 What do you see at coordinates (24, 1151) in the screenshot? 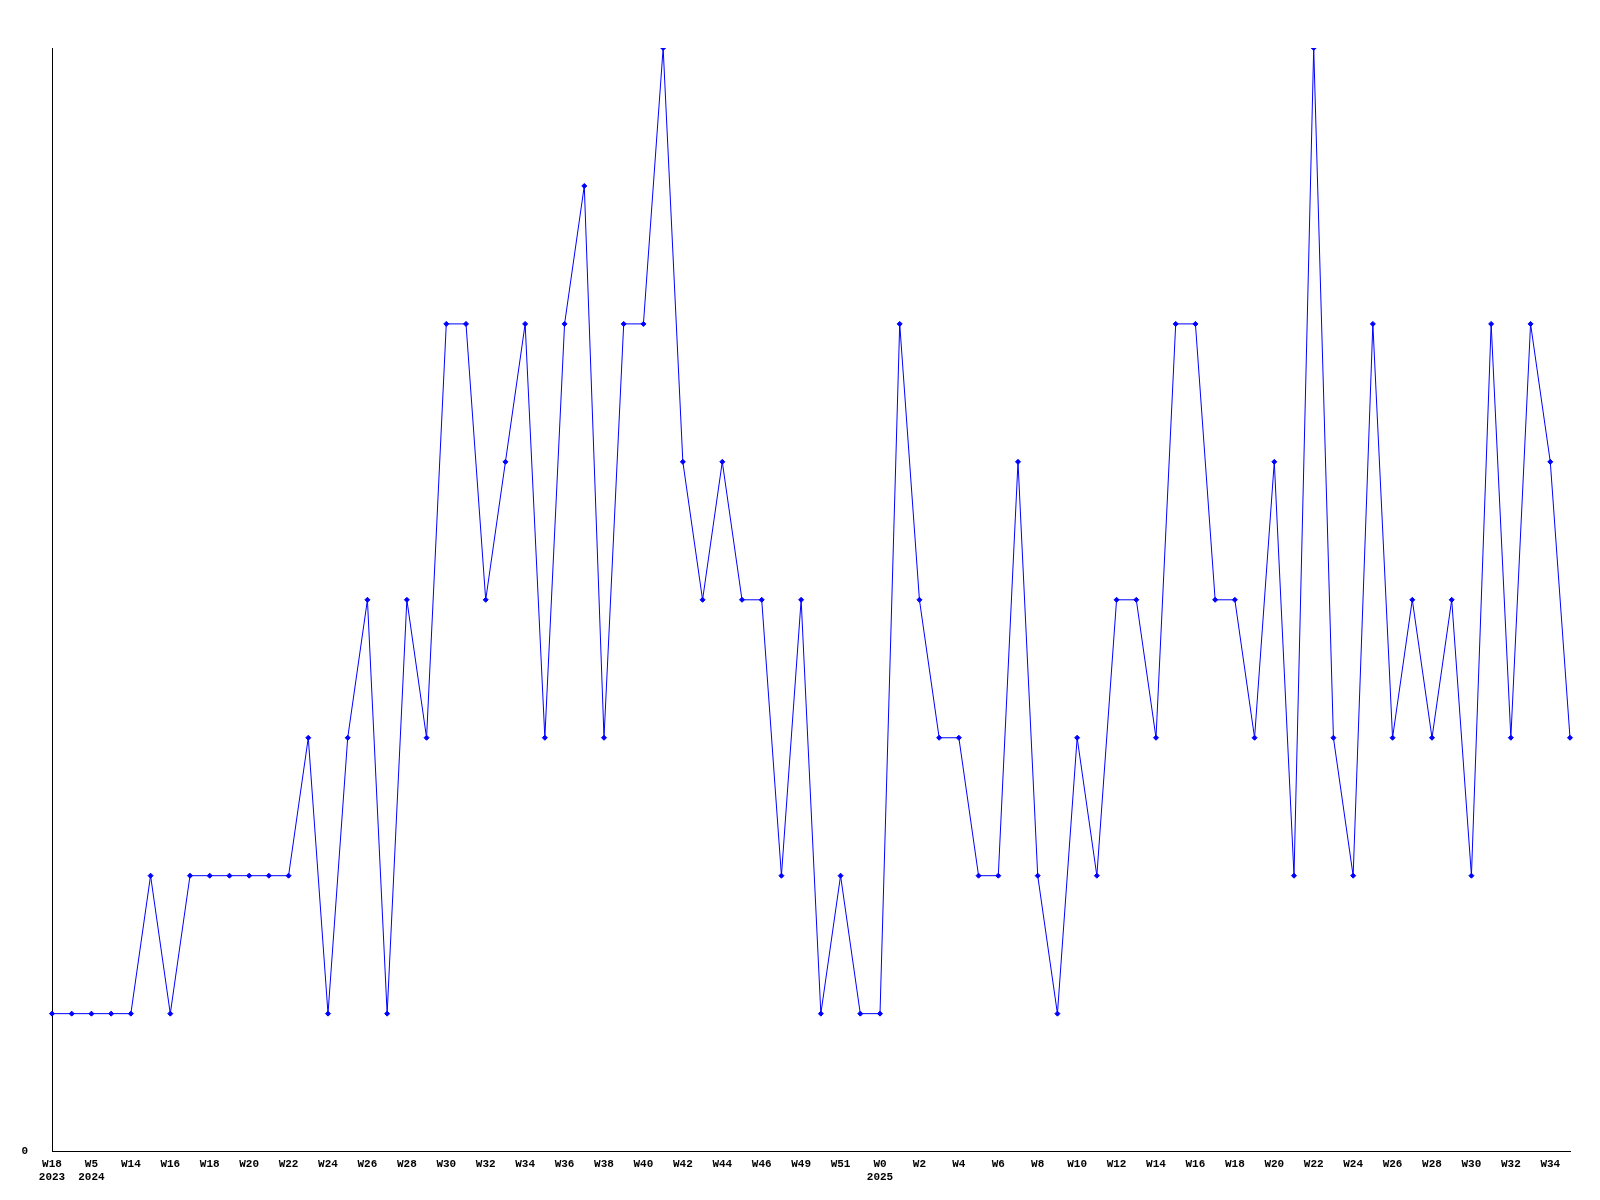
I see `text: 0` at bounding box center [24, 1151].